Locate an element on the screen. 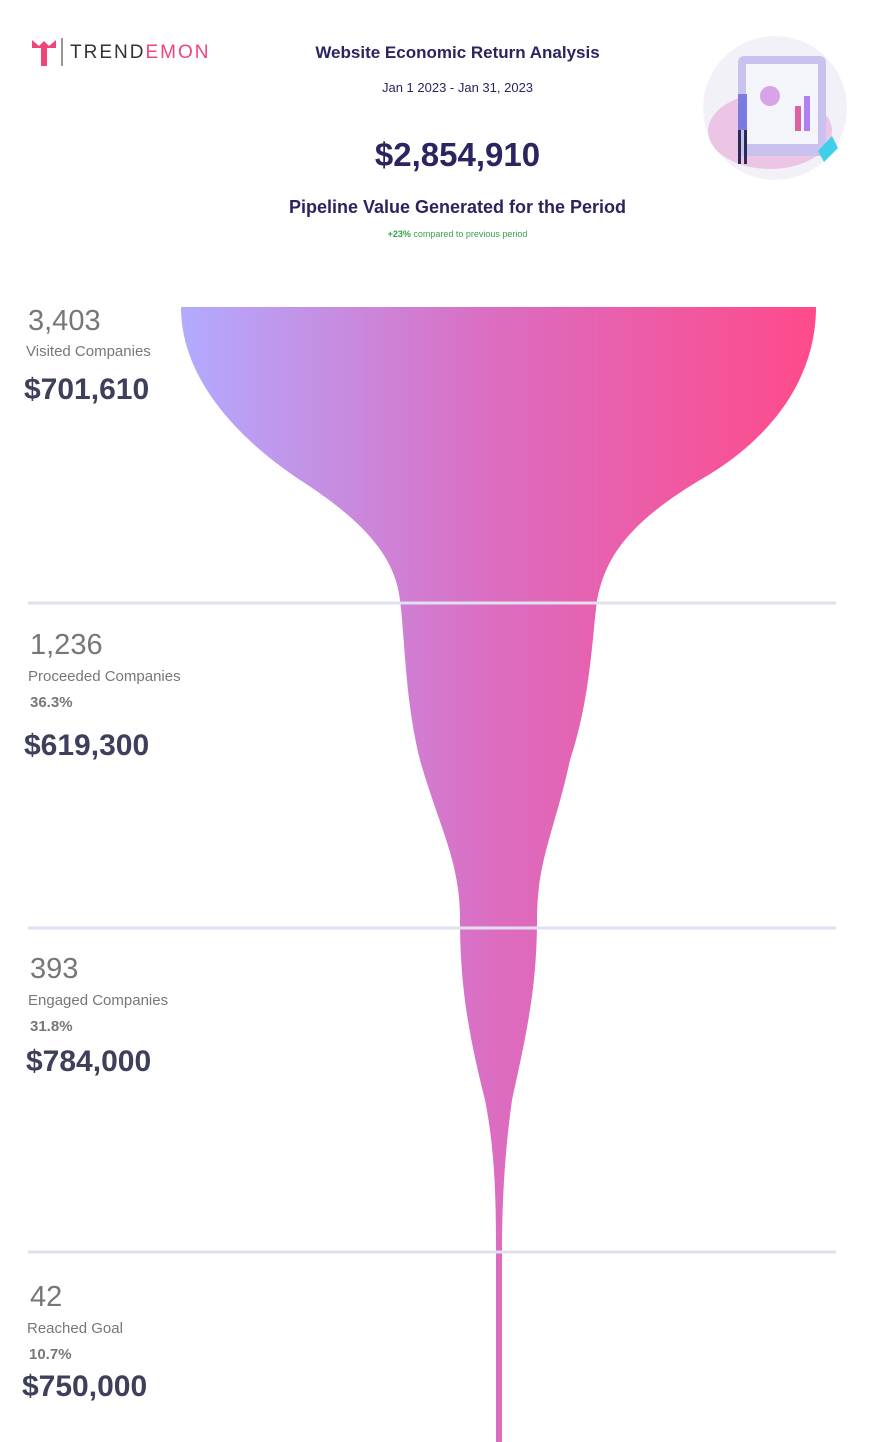 Image resolution: width=870 pixels, height=1442 pixels. title: Website Economic Return Analysis is located at coordinates (457, 52).